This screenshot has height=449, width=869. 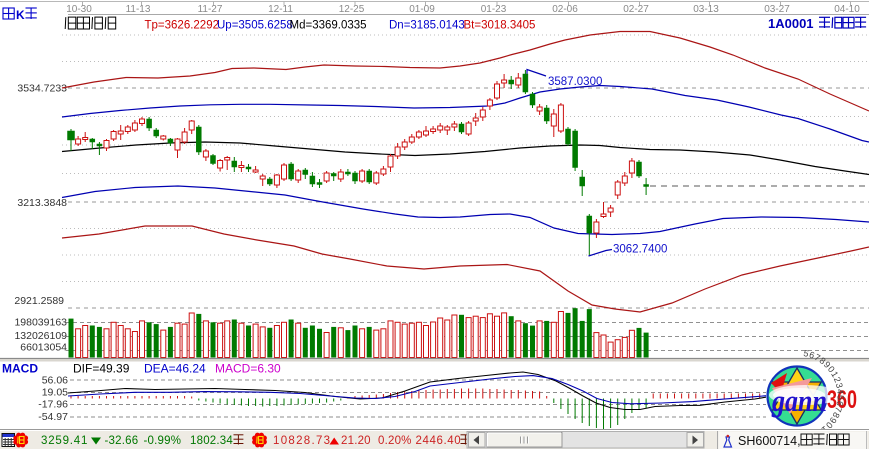 What do you see at coordinates (40, 323) in the screenshot?
I see `svg-text: 198039163` at bounding box center [40, 323].